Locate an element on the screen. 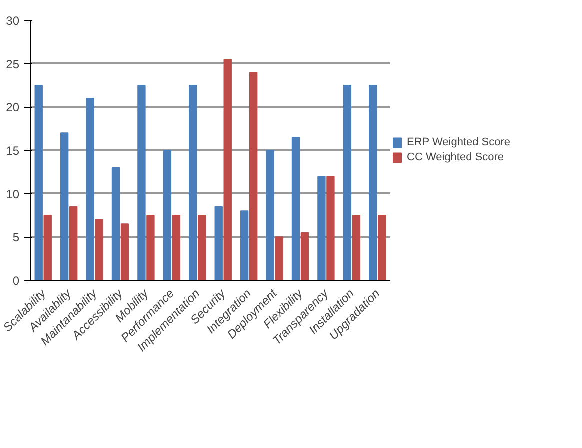 Image resolution: width=582 pixels, height=448 pixels. y-tick-label: 15 is located at coordinates (13, 151).